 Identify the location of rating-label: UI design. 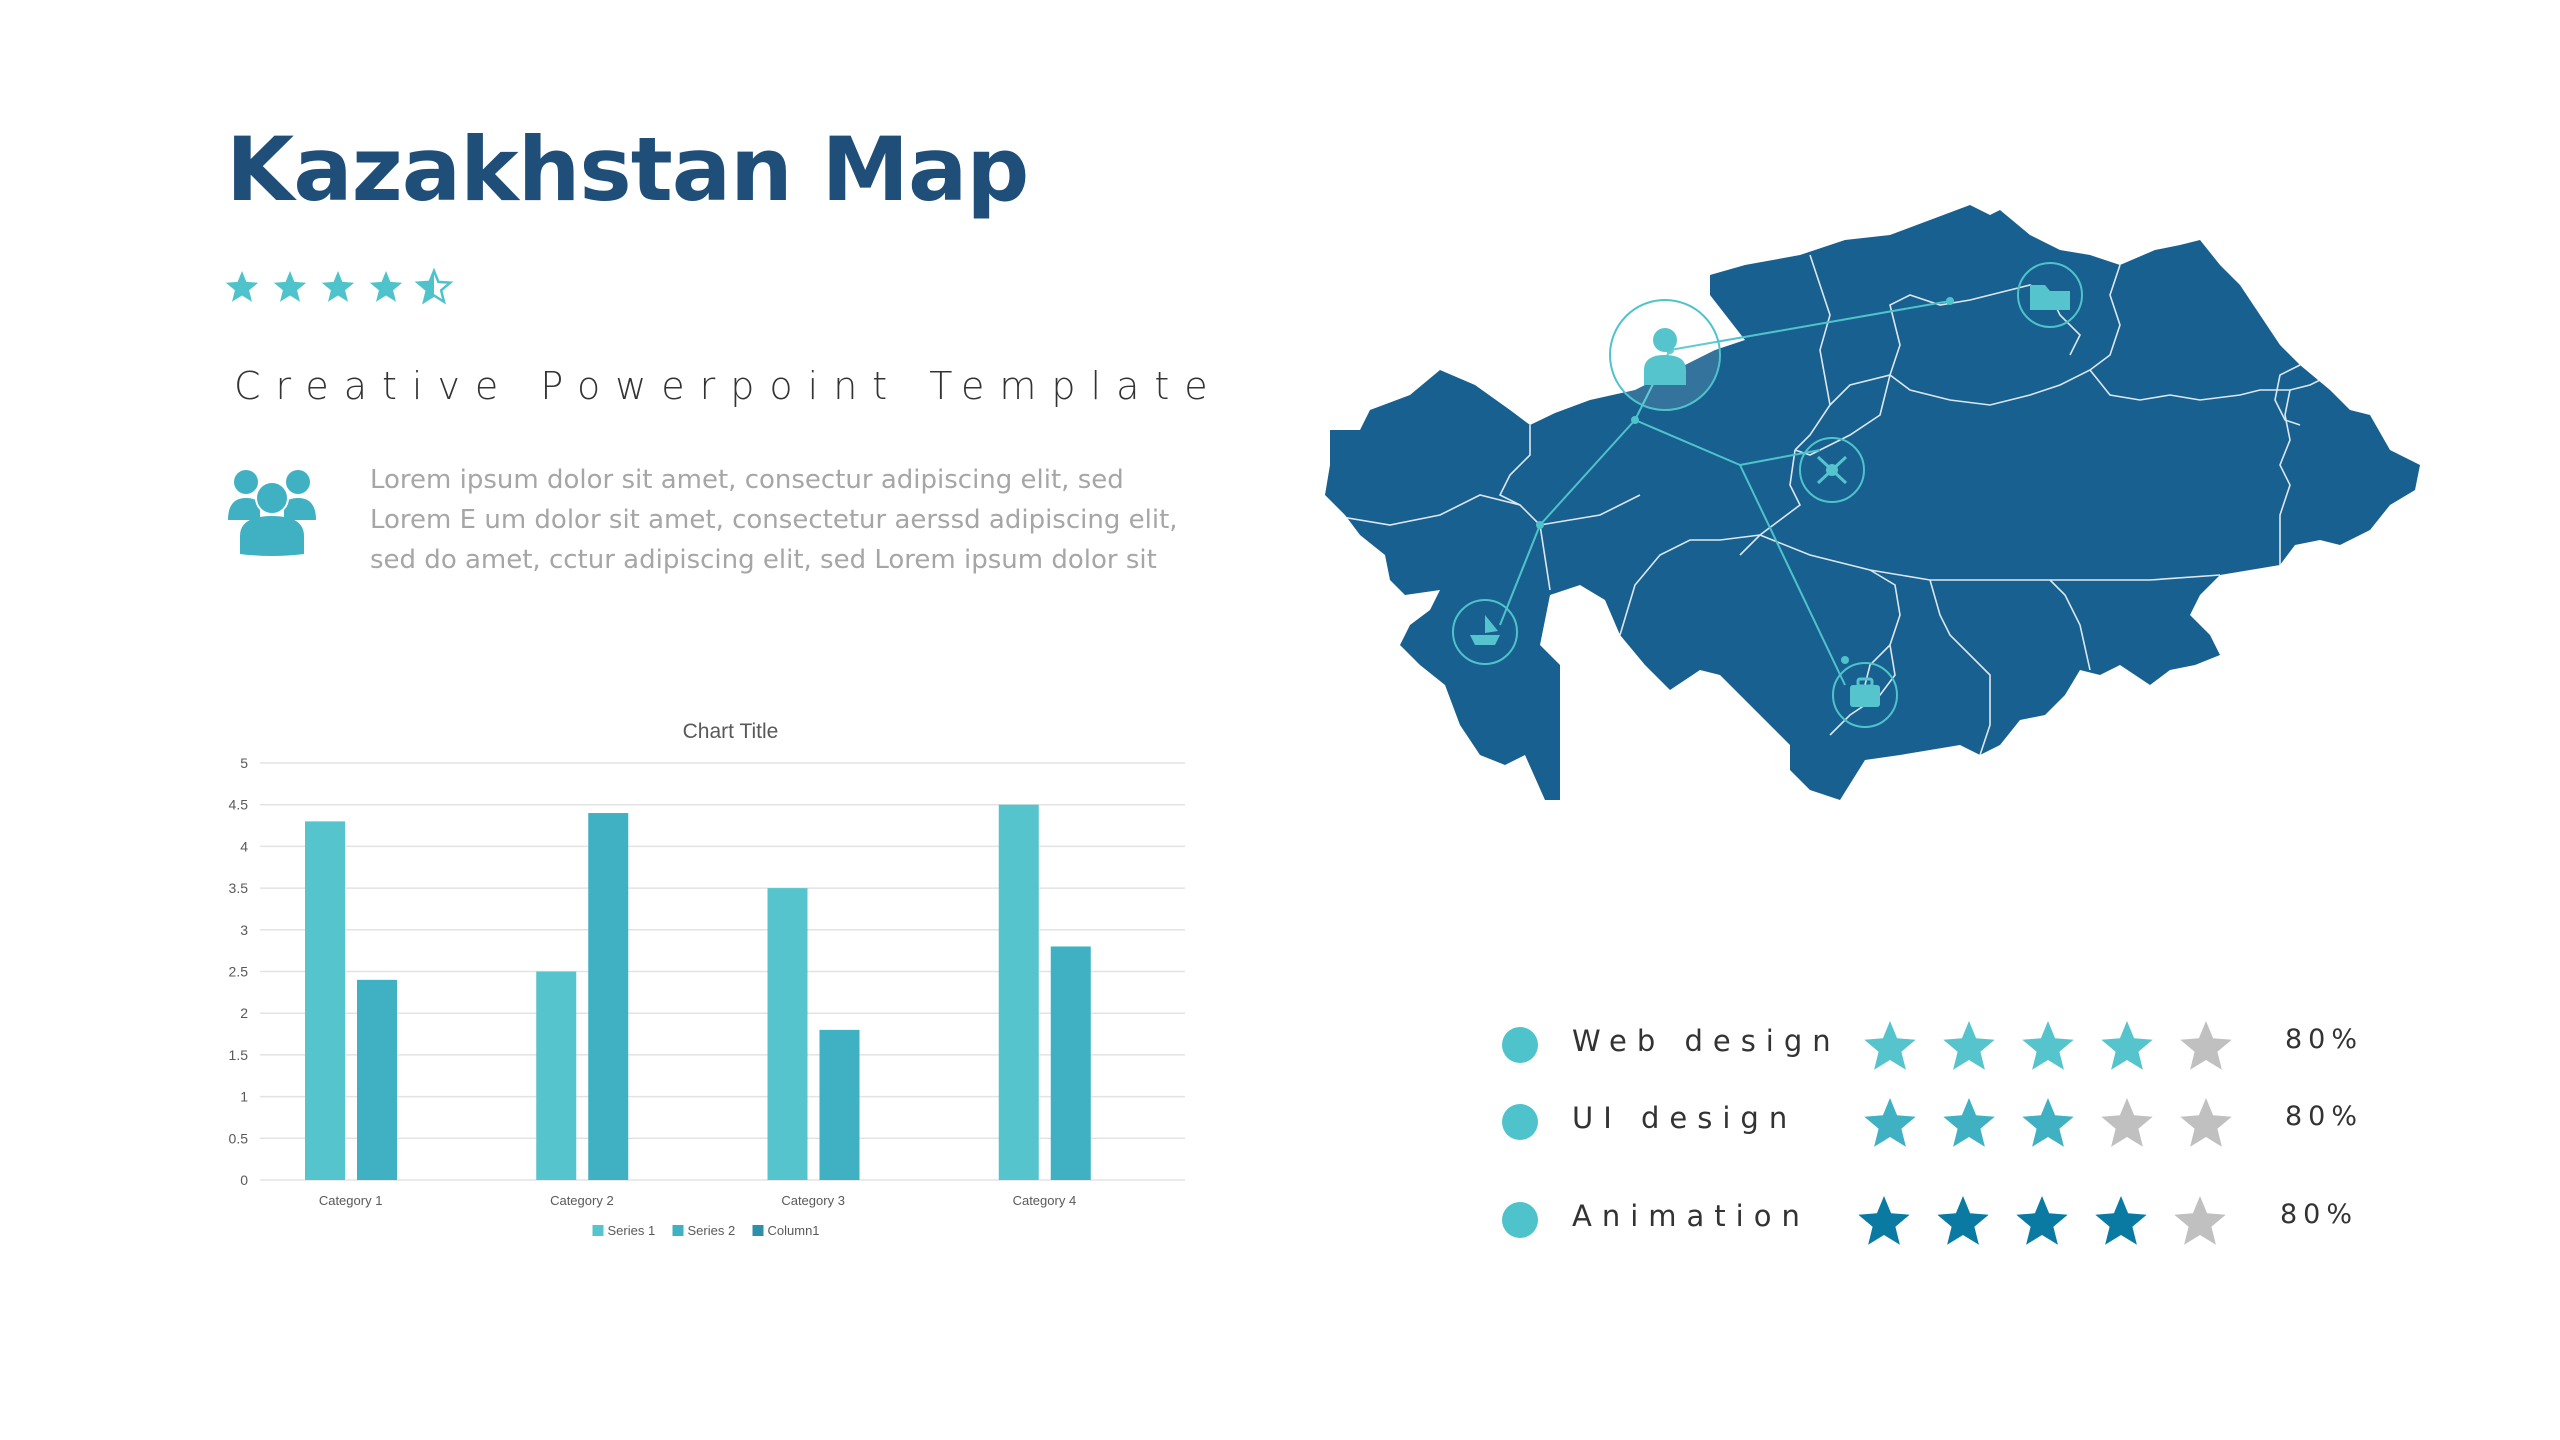
(1685, 1118).